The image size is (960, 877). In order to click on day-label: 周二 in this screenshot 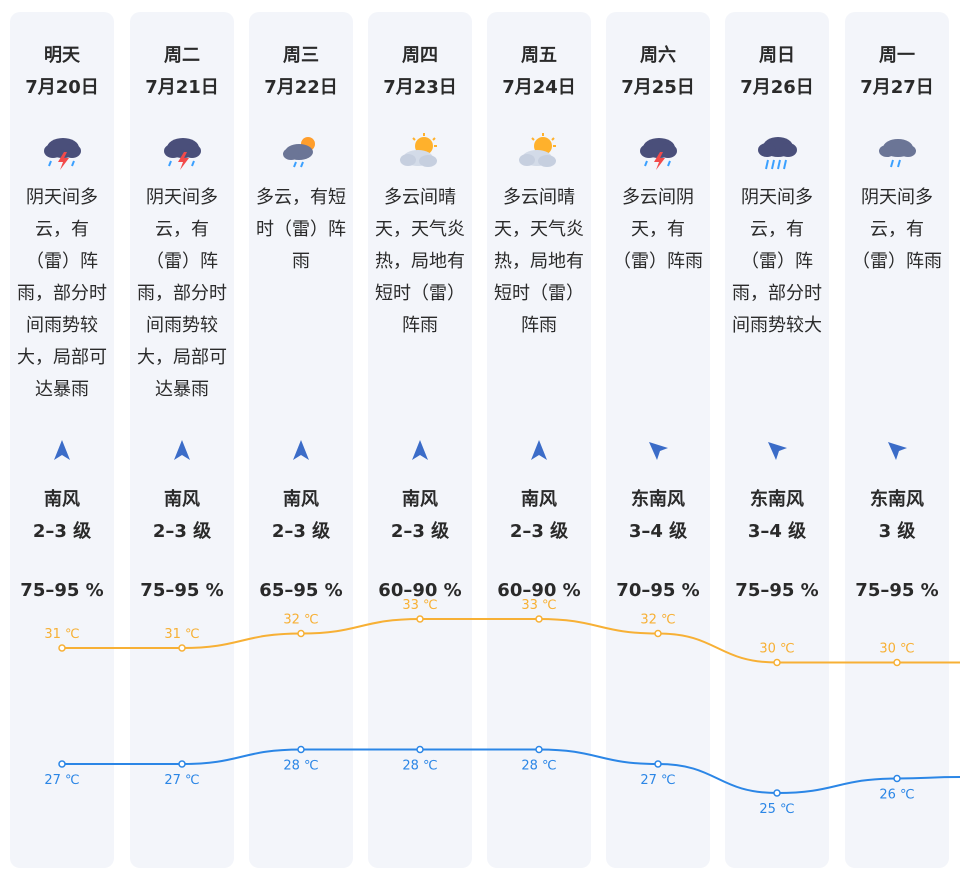, I will do `click(182, 55)`.